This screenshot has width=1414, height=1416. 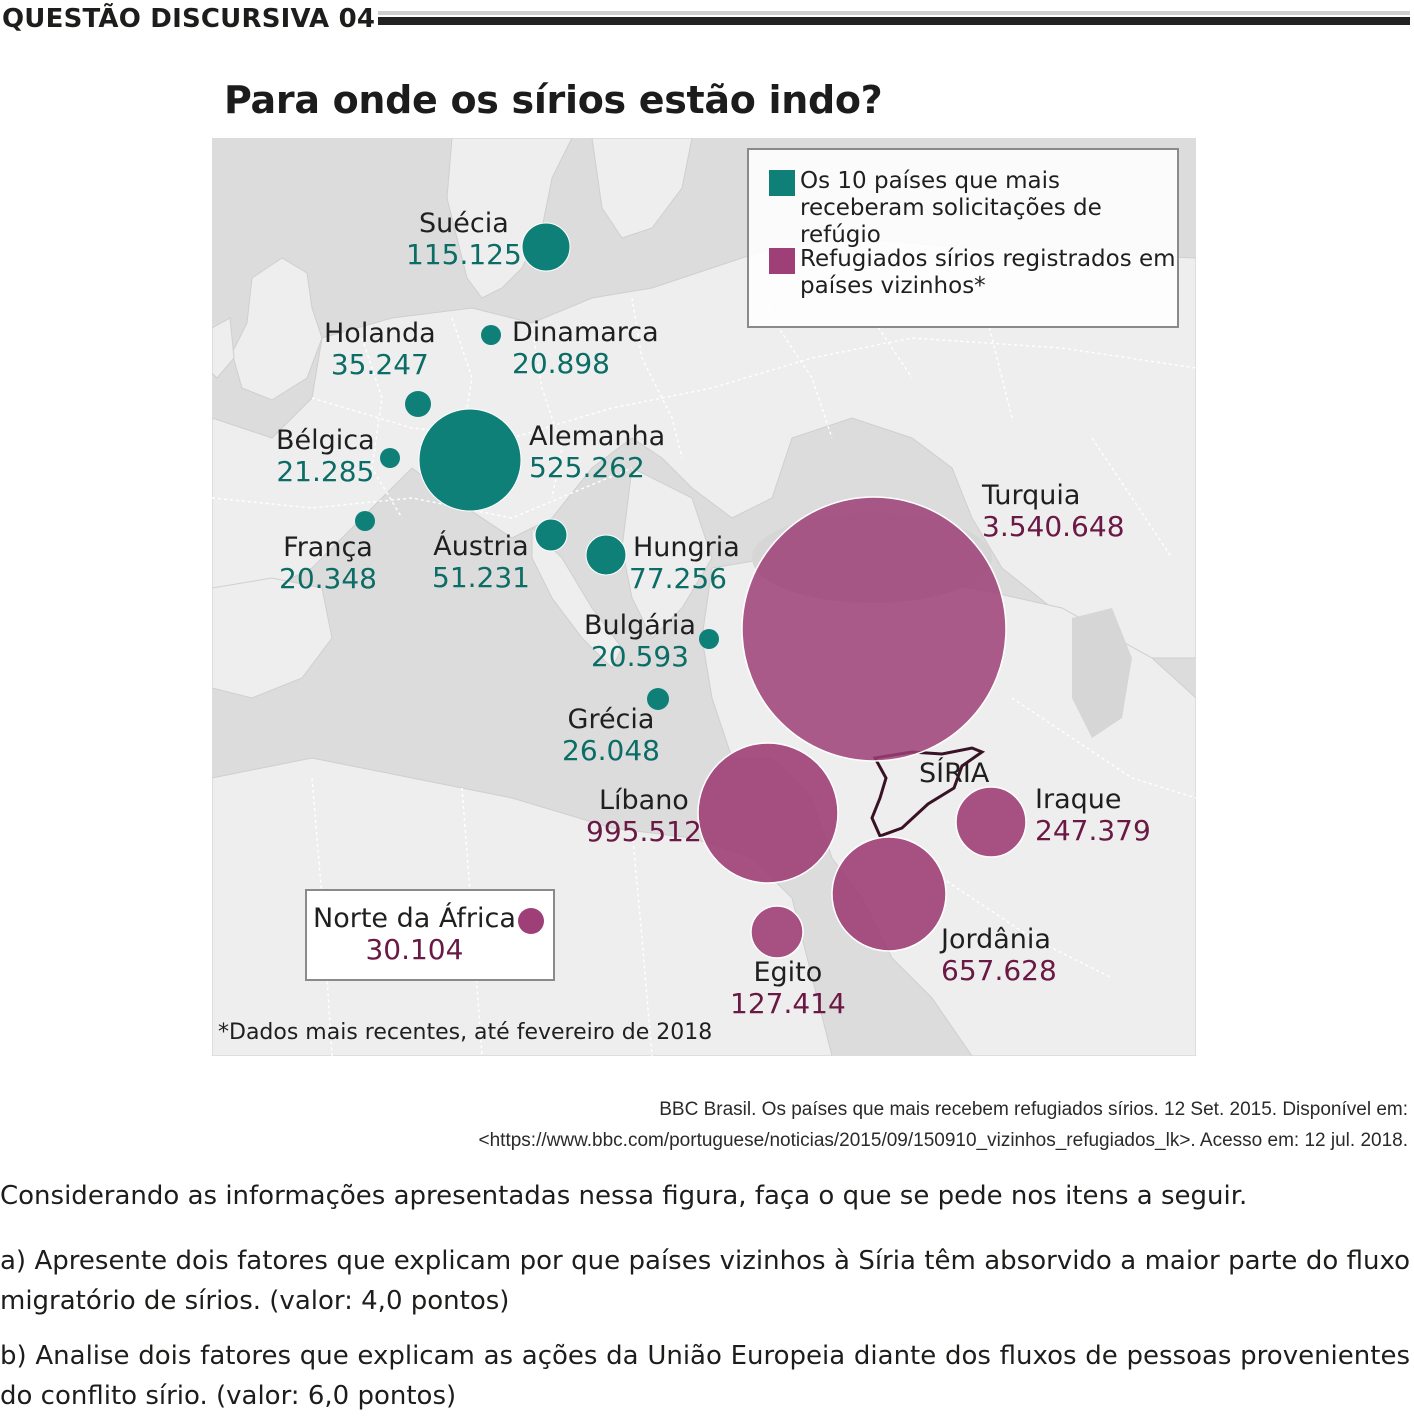 I want to click on question-heading: QUESTÃO DISCURSIVA 04, so click(x=189, y=19).